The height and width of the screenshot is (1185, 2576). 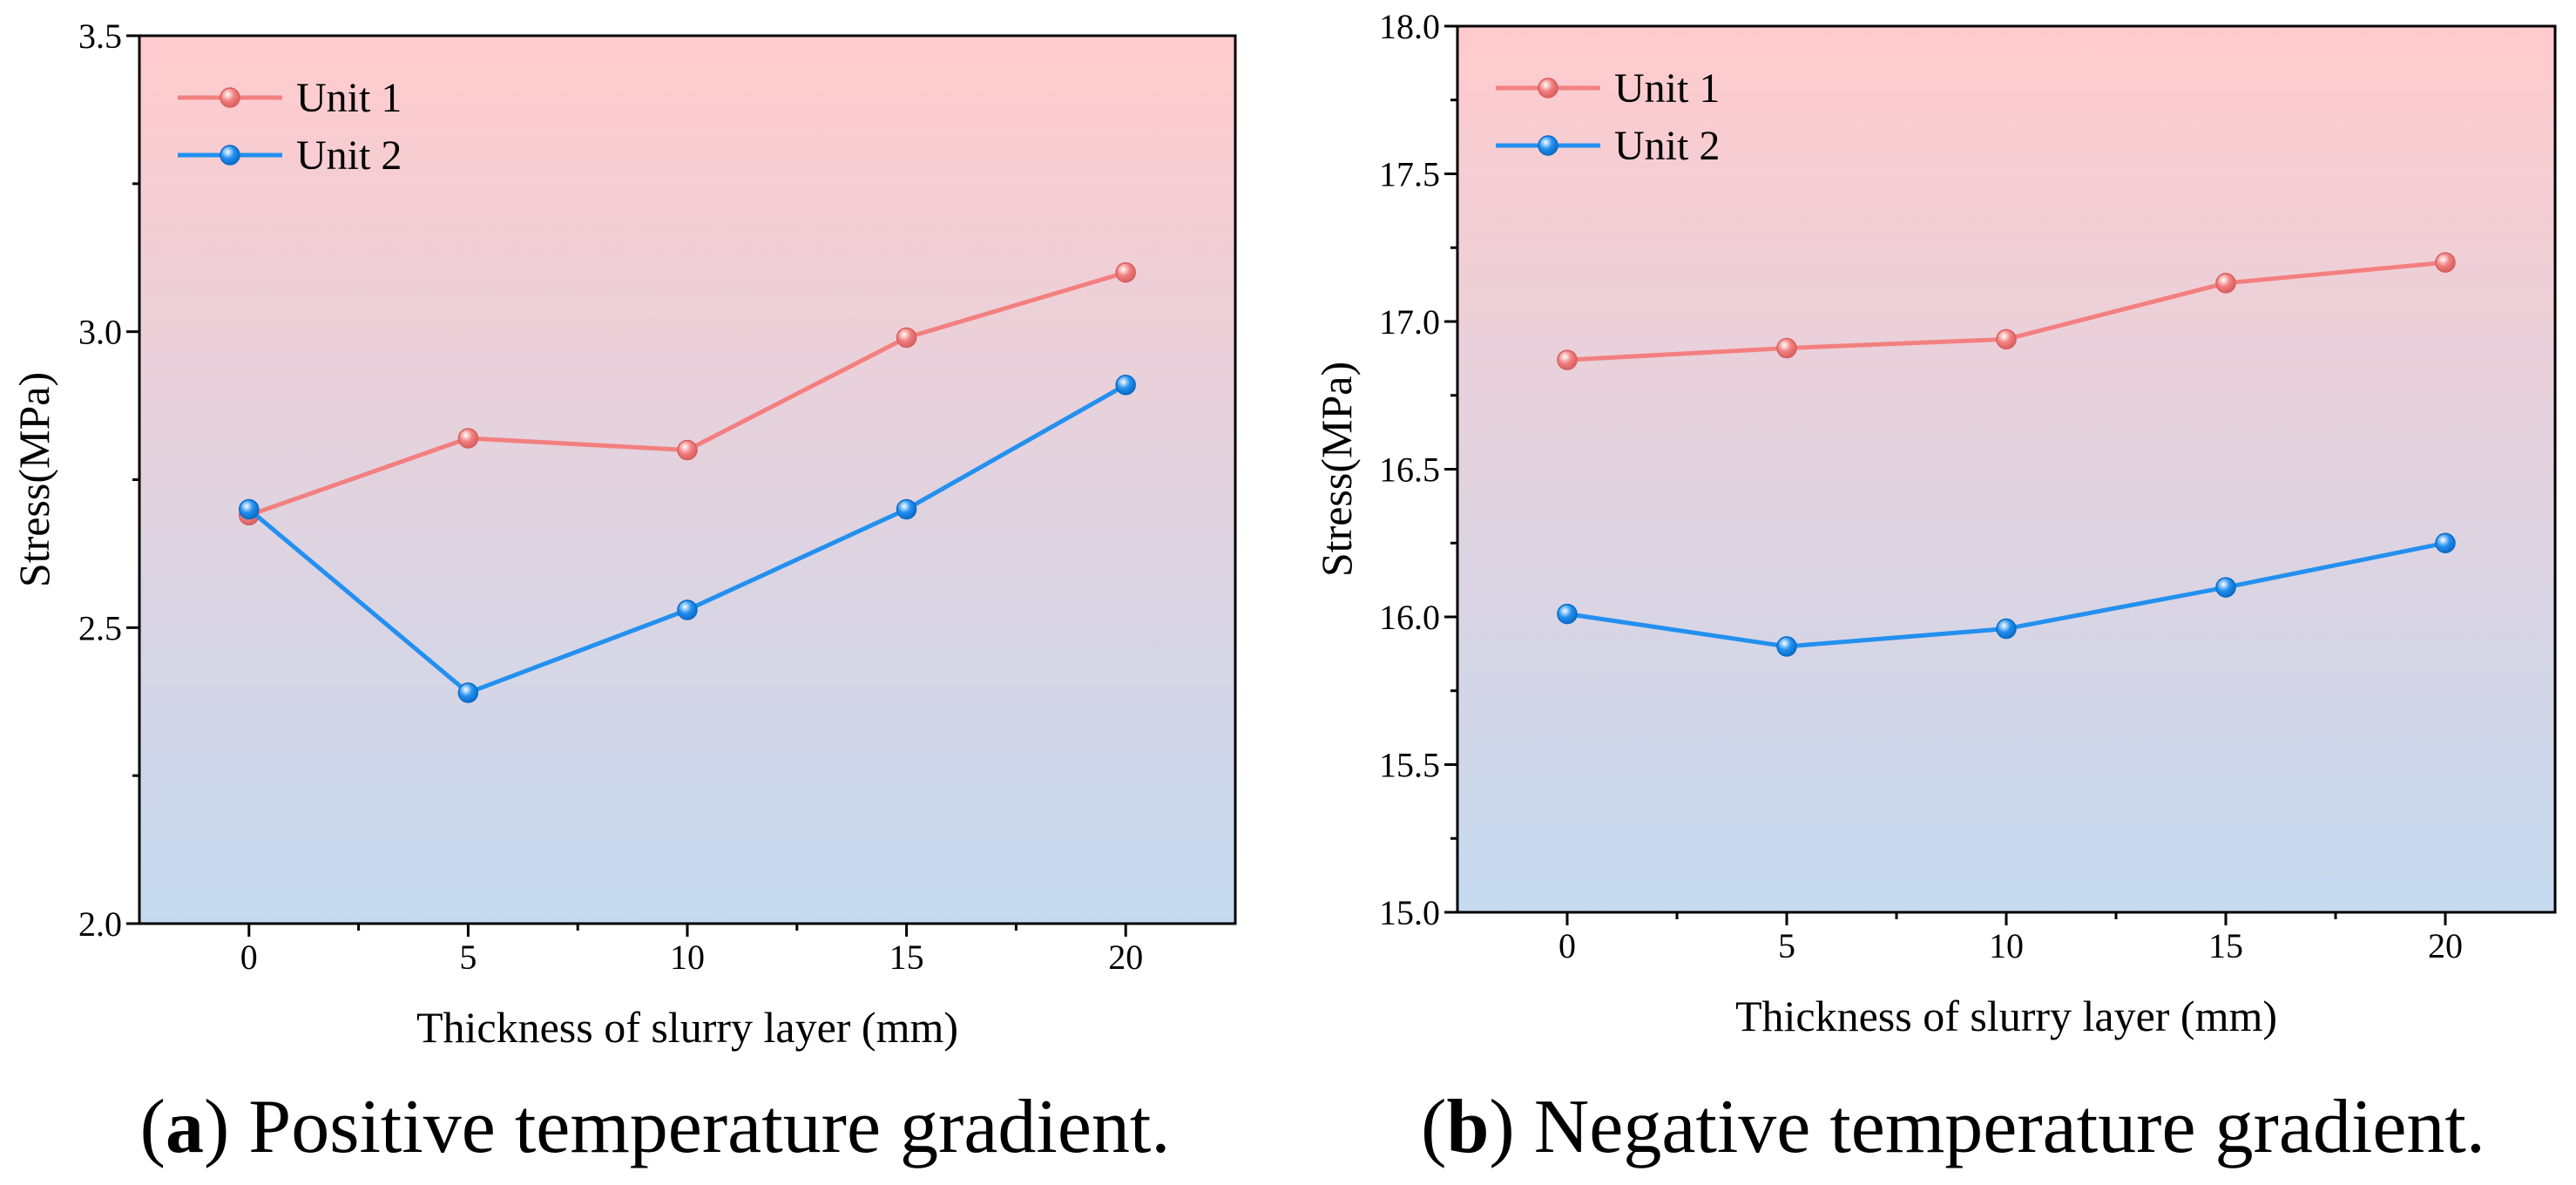 What do you see at coordinates (709, 1127) in the screenshot?
I see `caption-text: Positive temperature gradient.` at bounding box center [709, 1127].